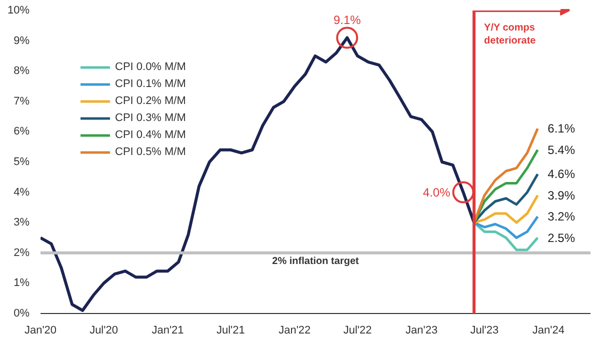  I want to click on data-label: 2.5%, so click(562, 237).